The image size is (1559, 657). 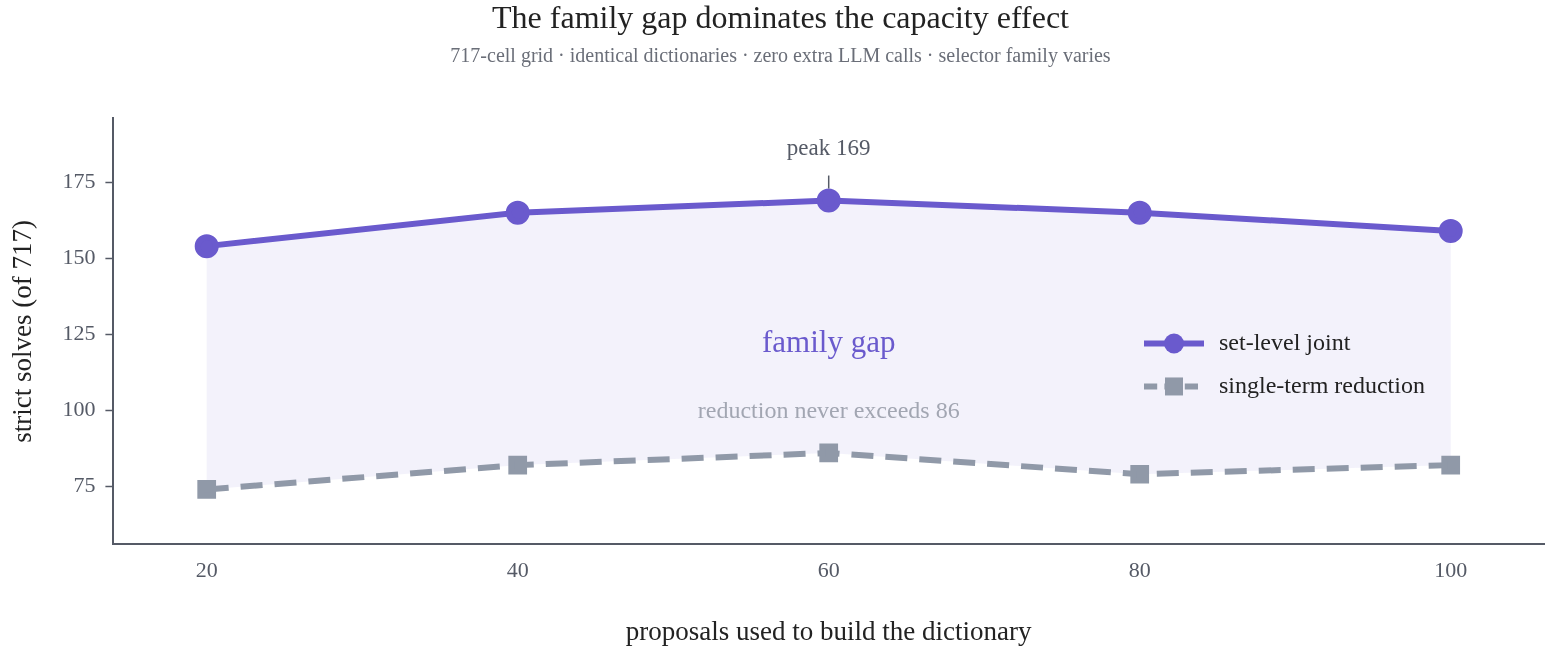 What do you see at coordinates (517, 570) in the screenshot?
I see `x-tick-label: 40` at bounding box center [517, 570].